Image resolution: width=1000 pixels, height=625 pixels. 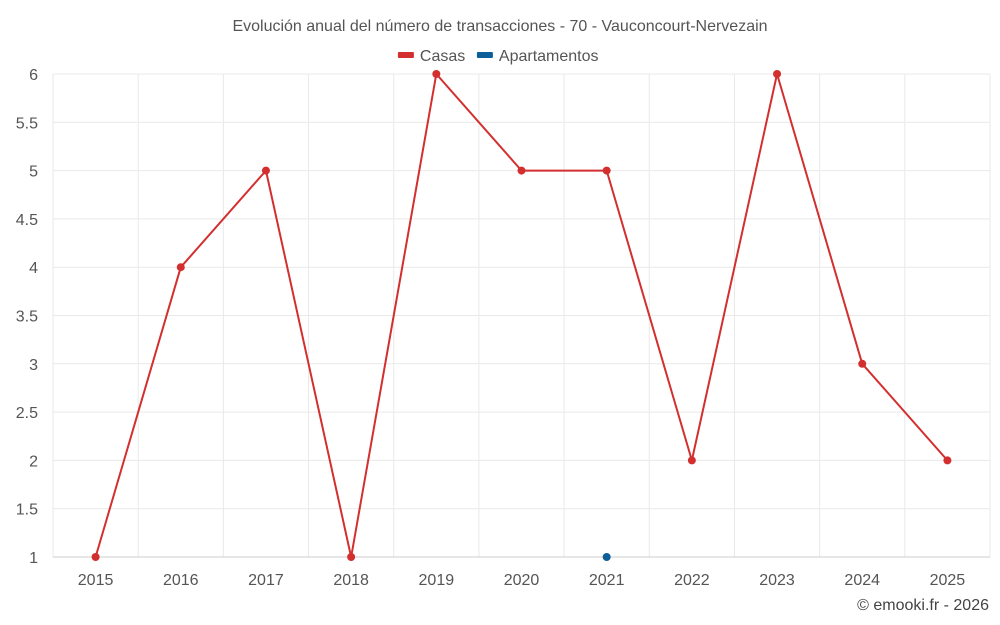 What do you see at coordinates (27, 317) in the screenshot?
I see `y-tick-label: 3.5` at bounding box center [27, 317].